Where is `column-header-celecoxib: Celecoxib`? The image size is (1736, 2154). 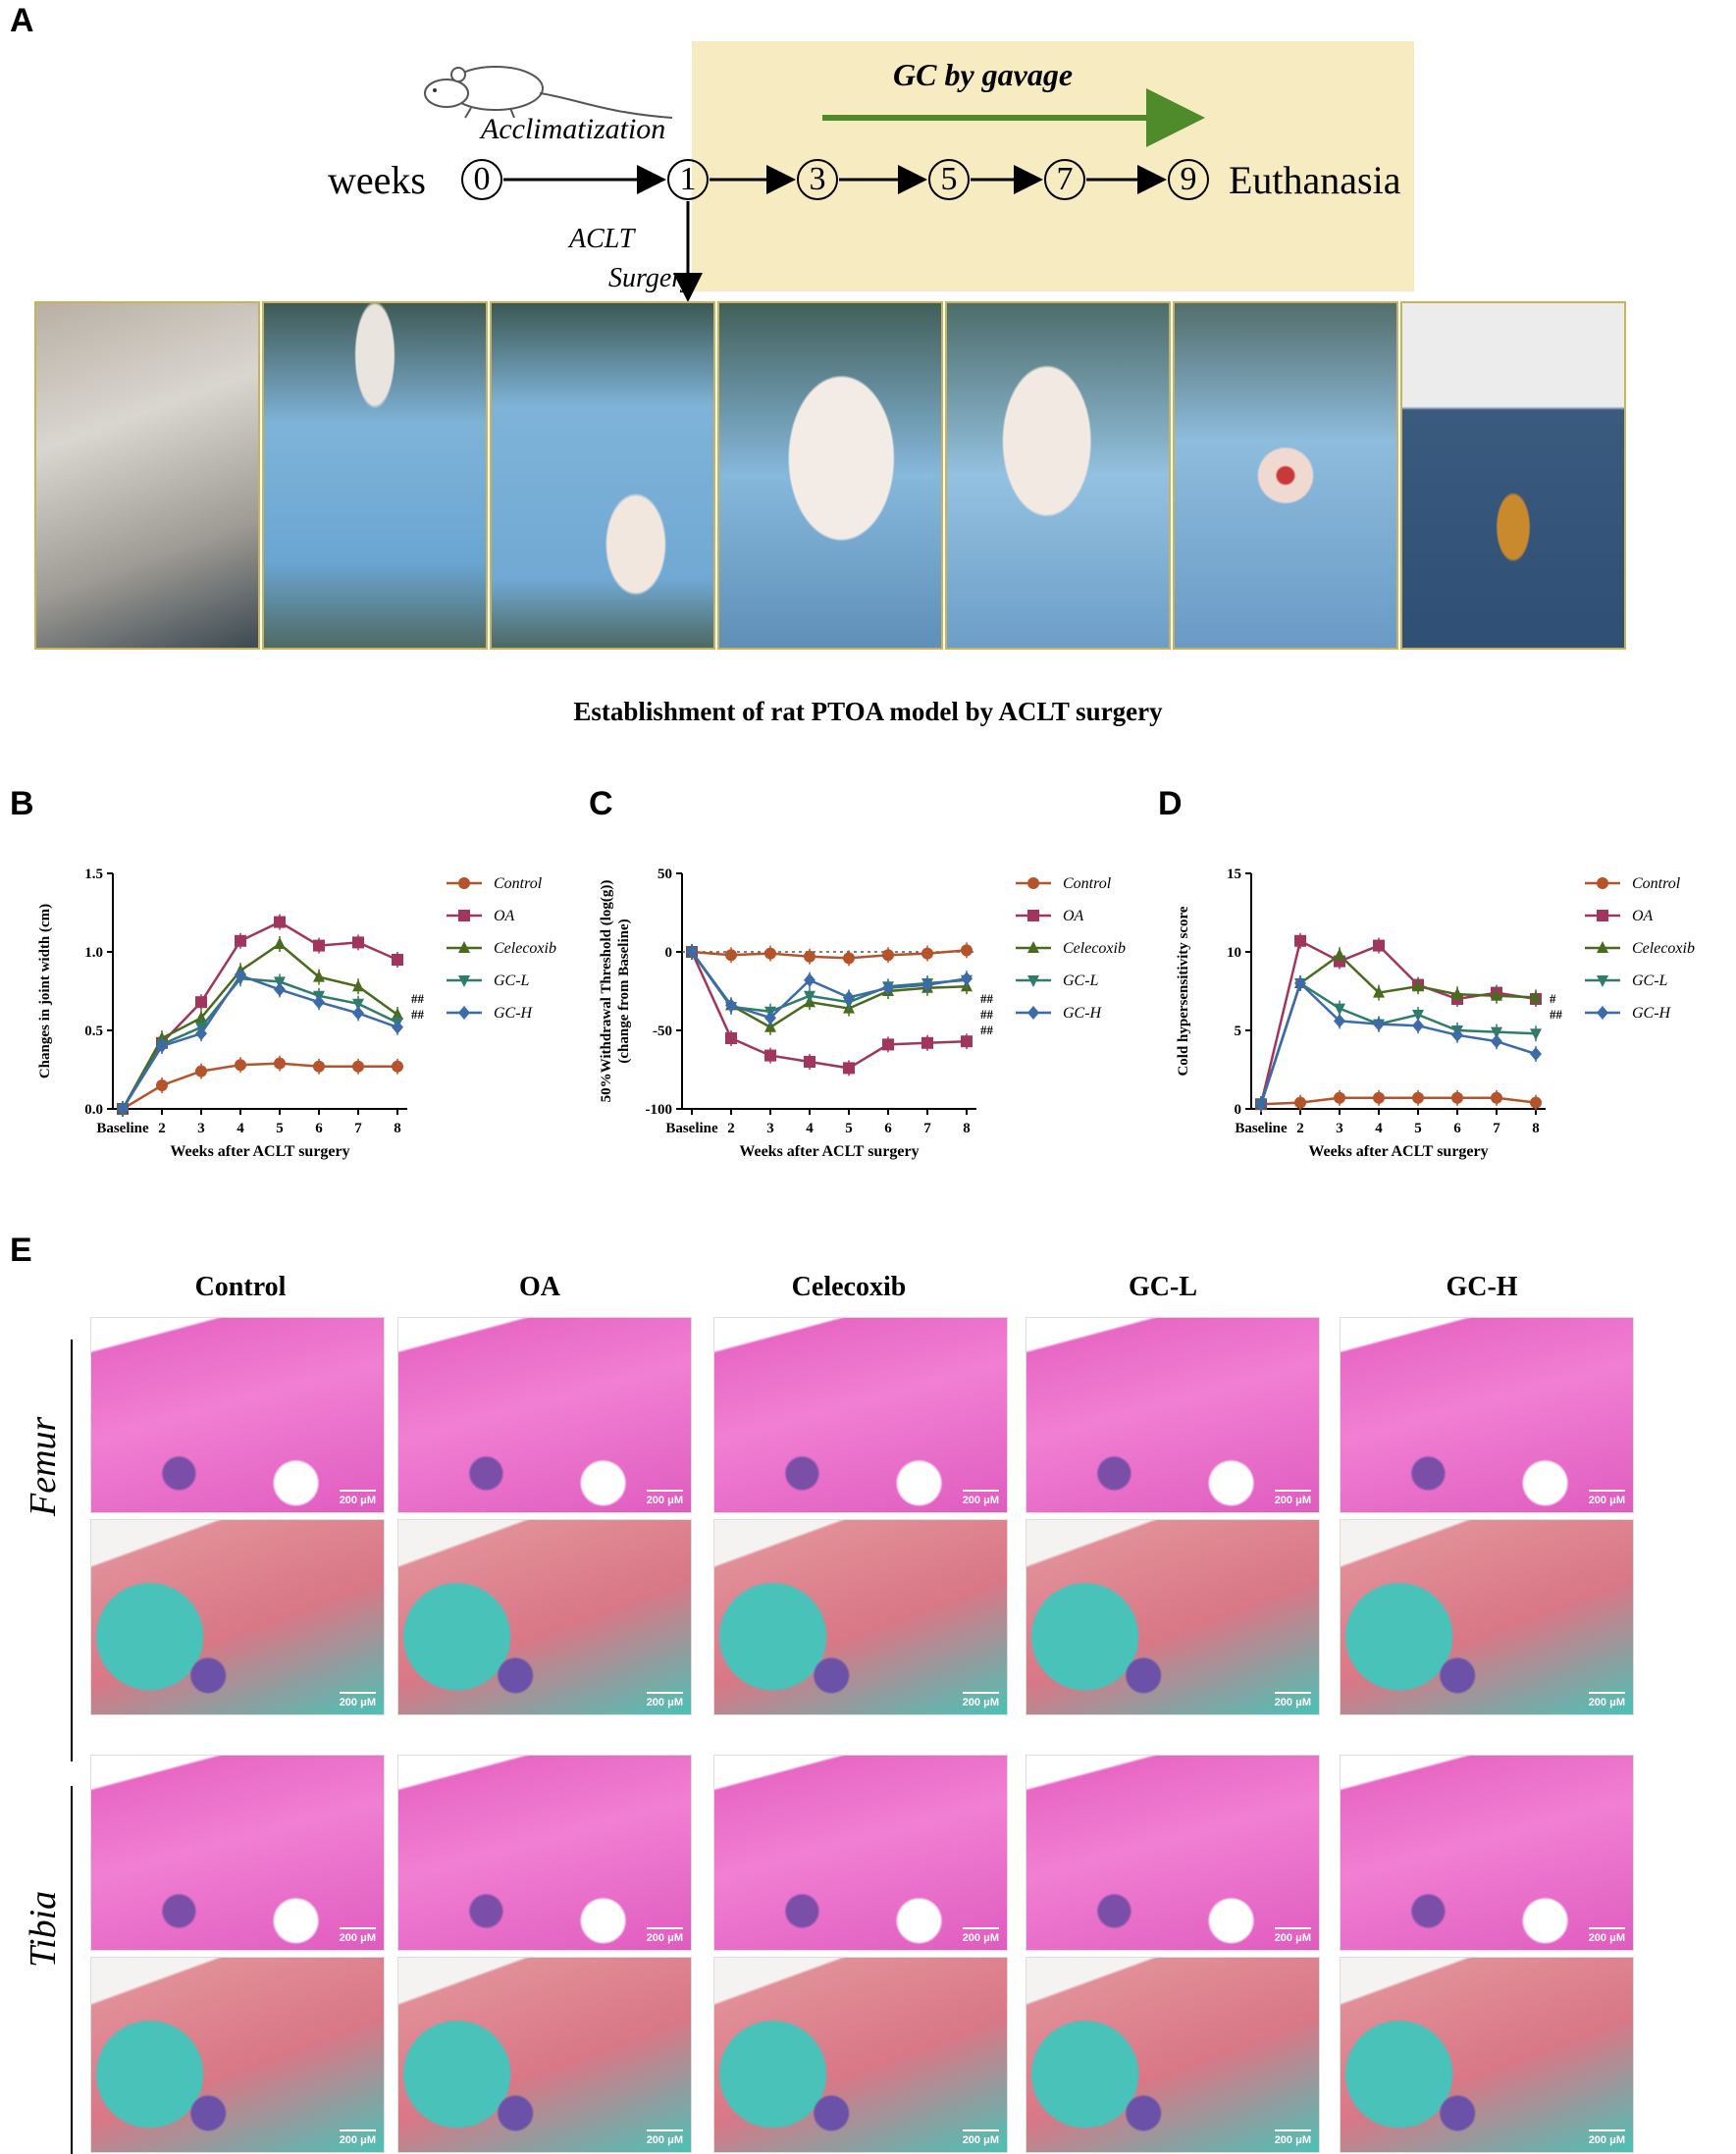 column-header-celecoxib: Celecoxib is located at coordinates (849, 1287).